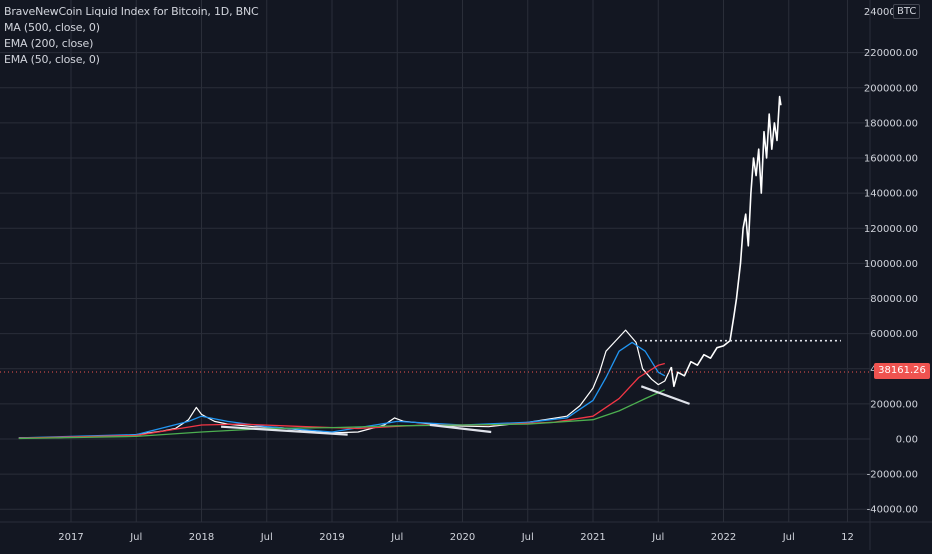 This screenshot has width=932, height=554. Describe the element at coordinates (723, 537) in the screenshot. I see `x-tick-label: 2022` at that location.